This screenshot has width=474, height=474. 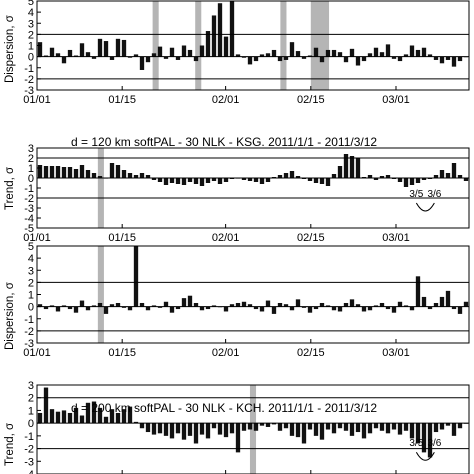 I want to click on panel-2-xtick-label: 03/01, so click(x=396, y=238).